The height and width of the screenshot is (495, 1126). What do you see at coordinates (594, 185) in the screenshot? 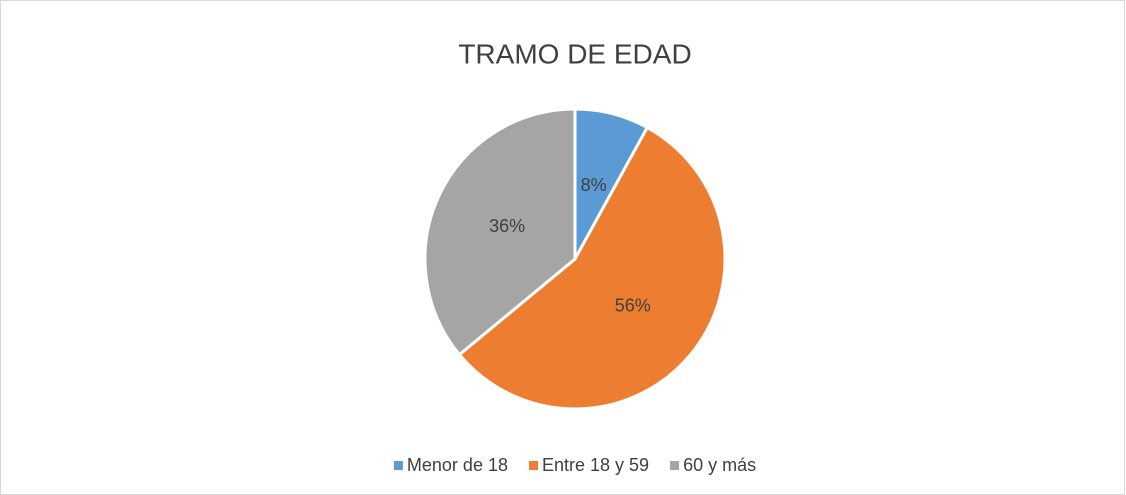
I see `data-label: 8%` at bounding box center [594, 185].